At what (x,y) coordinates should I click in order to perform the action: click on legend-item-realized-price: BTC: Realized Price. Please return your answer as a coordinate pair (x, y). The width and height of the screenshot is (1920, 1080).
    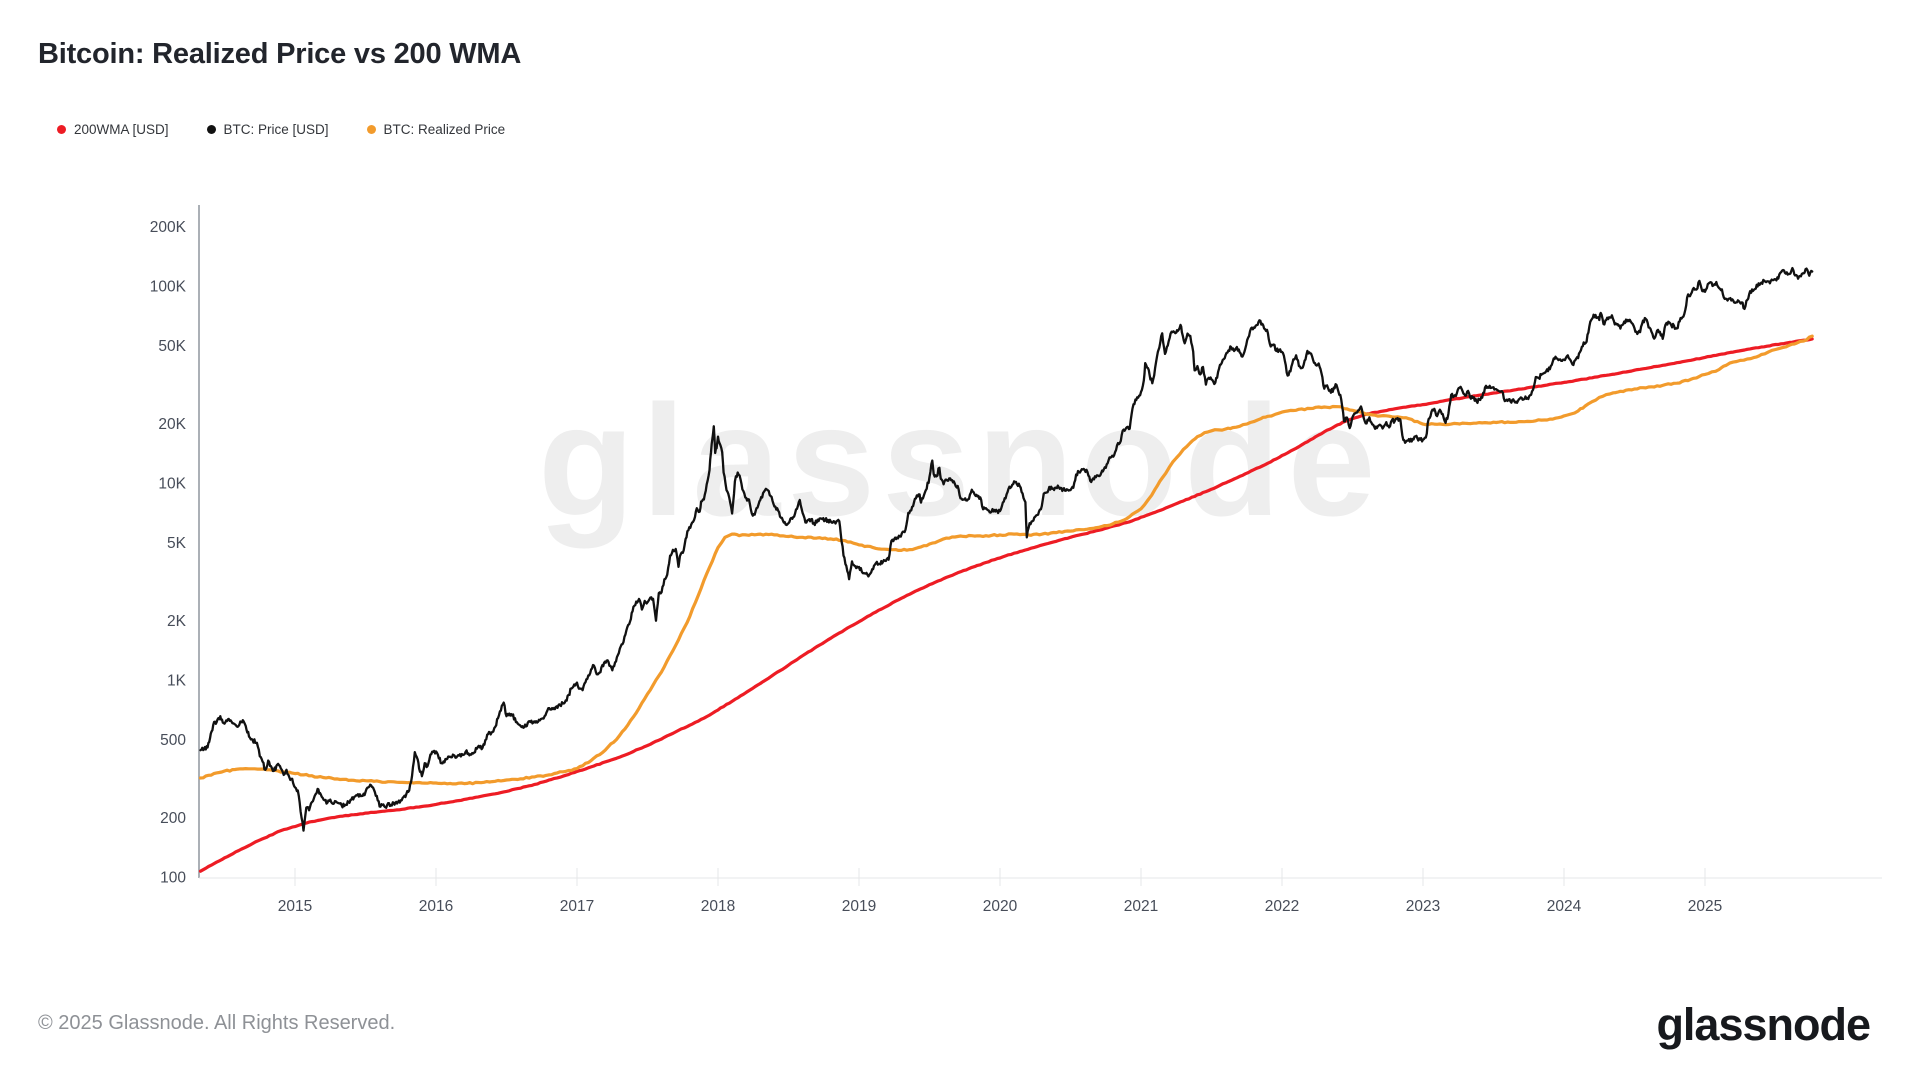
    Looking at the image, I should click on (436, 129).